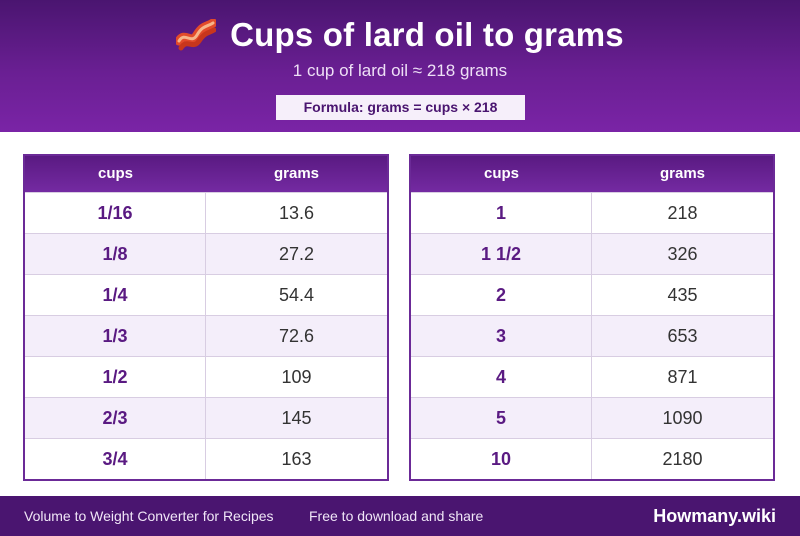 The height and width of the screenshot is (536, 800). Describe the element at coordinates (682, 418) in the screenshot. I see `grams-cell: 1090` at that location.